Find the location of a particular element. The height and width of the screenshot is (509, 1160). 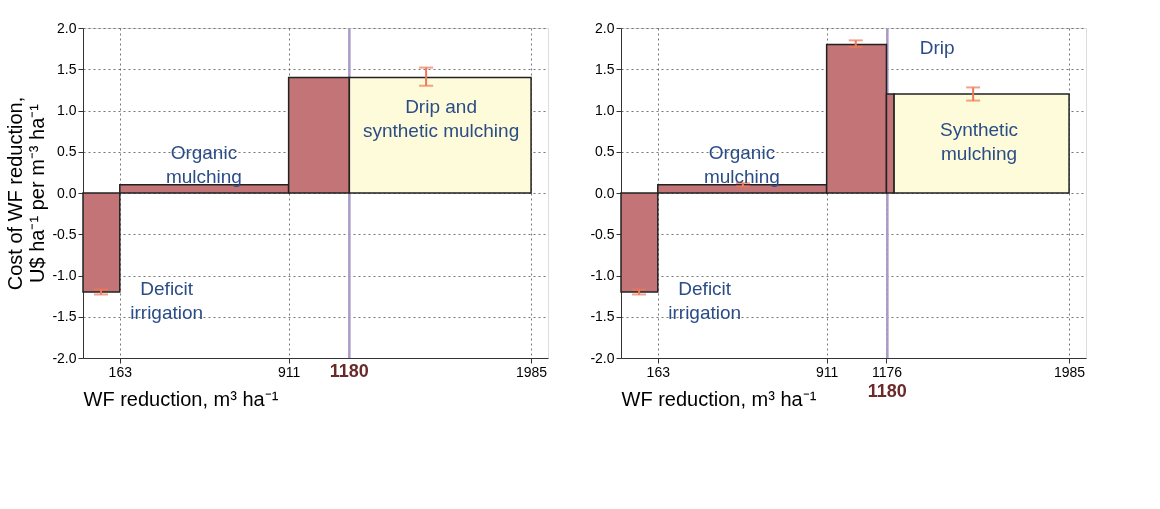

annotation: Drip and synthetic mulching is located at coordinates (441, 119).